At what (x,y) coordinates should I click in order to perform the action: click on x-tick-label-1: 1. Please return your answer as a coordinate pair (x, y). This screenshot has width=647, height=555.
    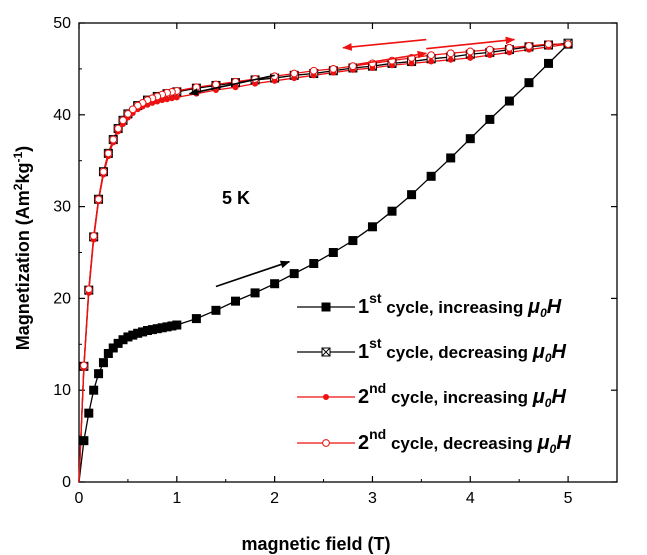
    Looking at the image, I should click on (176, 498).